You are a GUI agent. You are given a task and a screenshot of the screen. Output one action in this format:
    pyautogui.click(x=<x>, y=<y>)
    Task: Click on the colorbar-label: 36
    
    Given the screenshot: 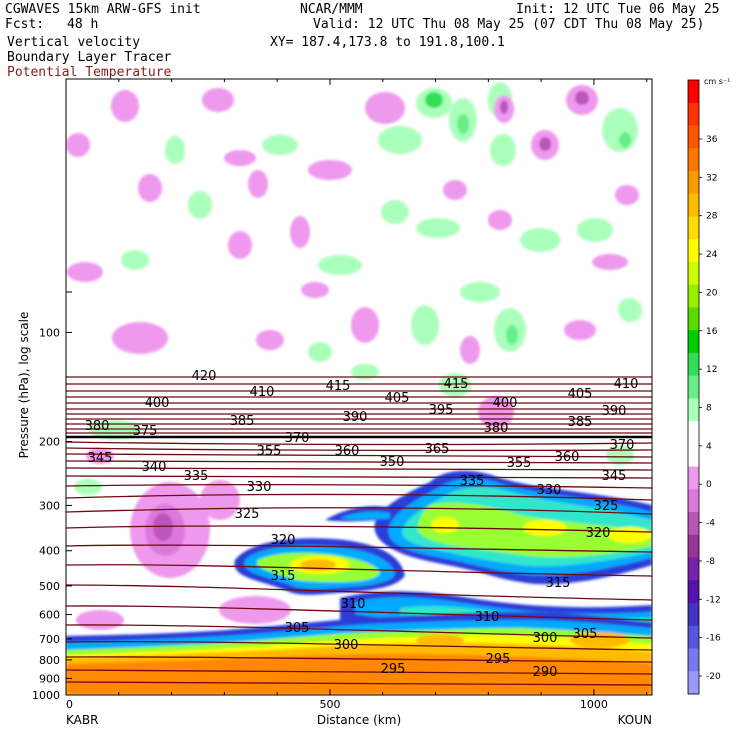 What is the action you would take?
    pyautogui.click(x=712, y=140)
    